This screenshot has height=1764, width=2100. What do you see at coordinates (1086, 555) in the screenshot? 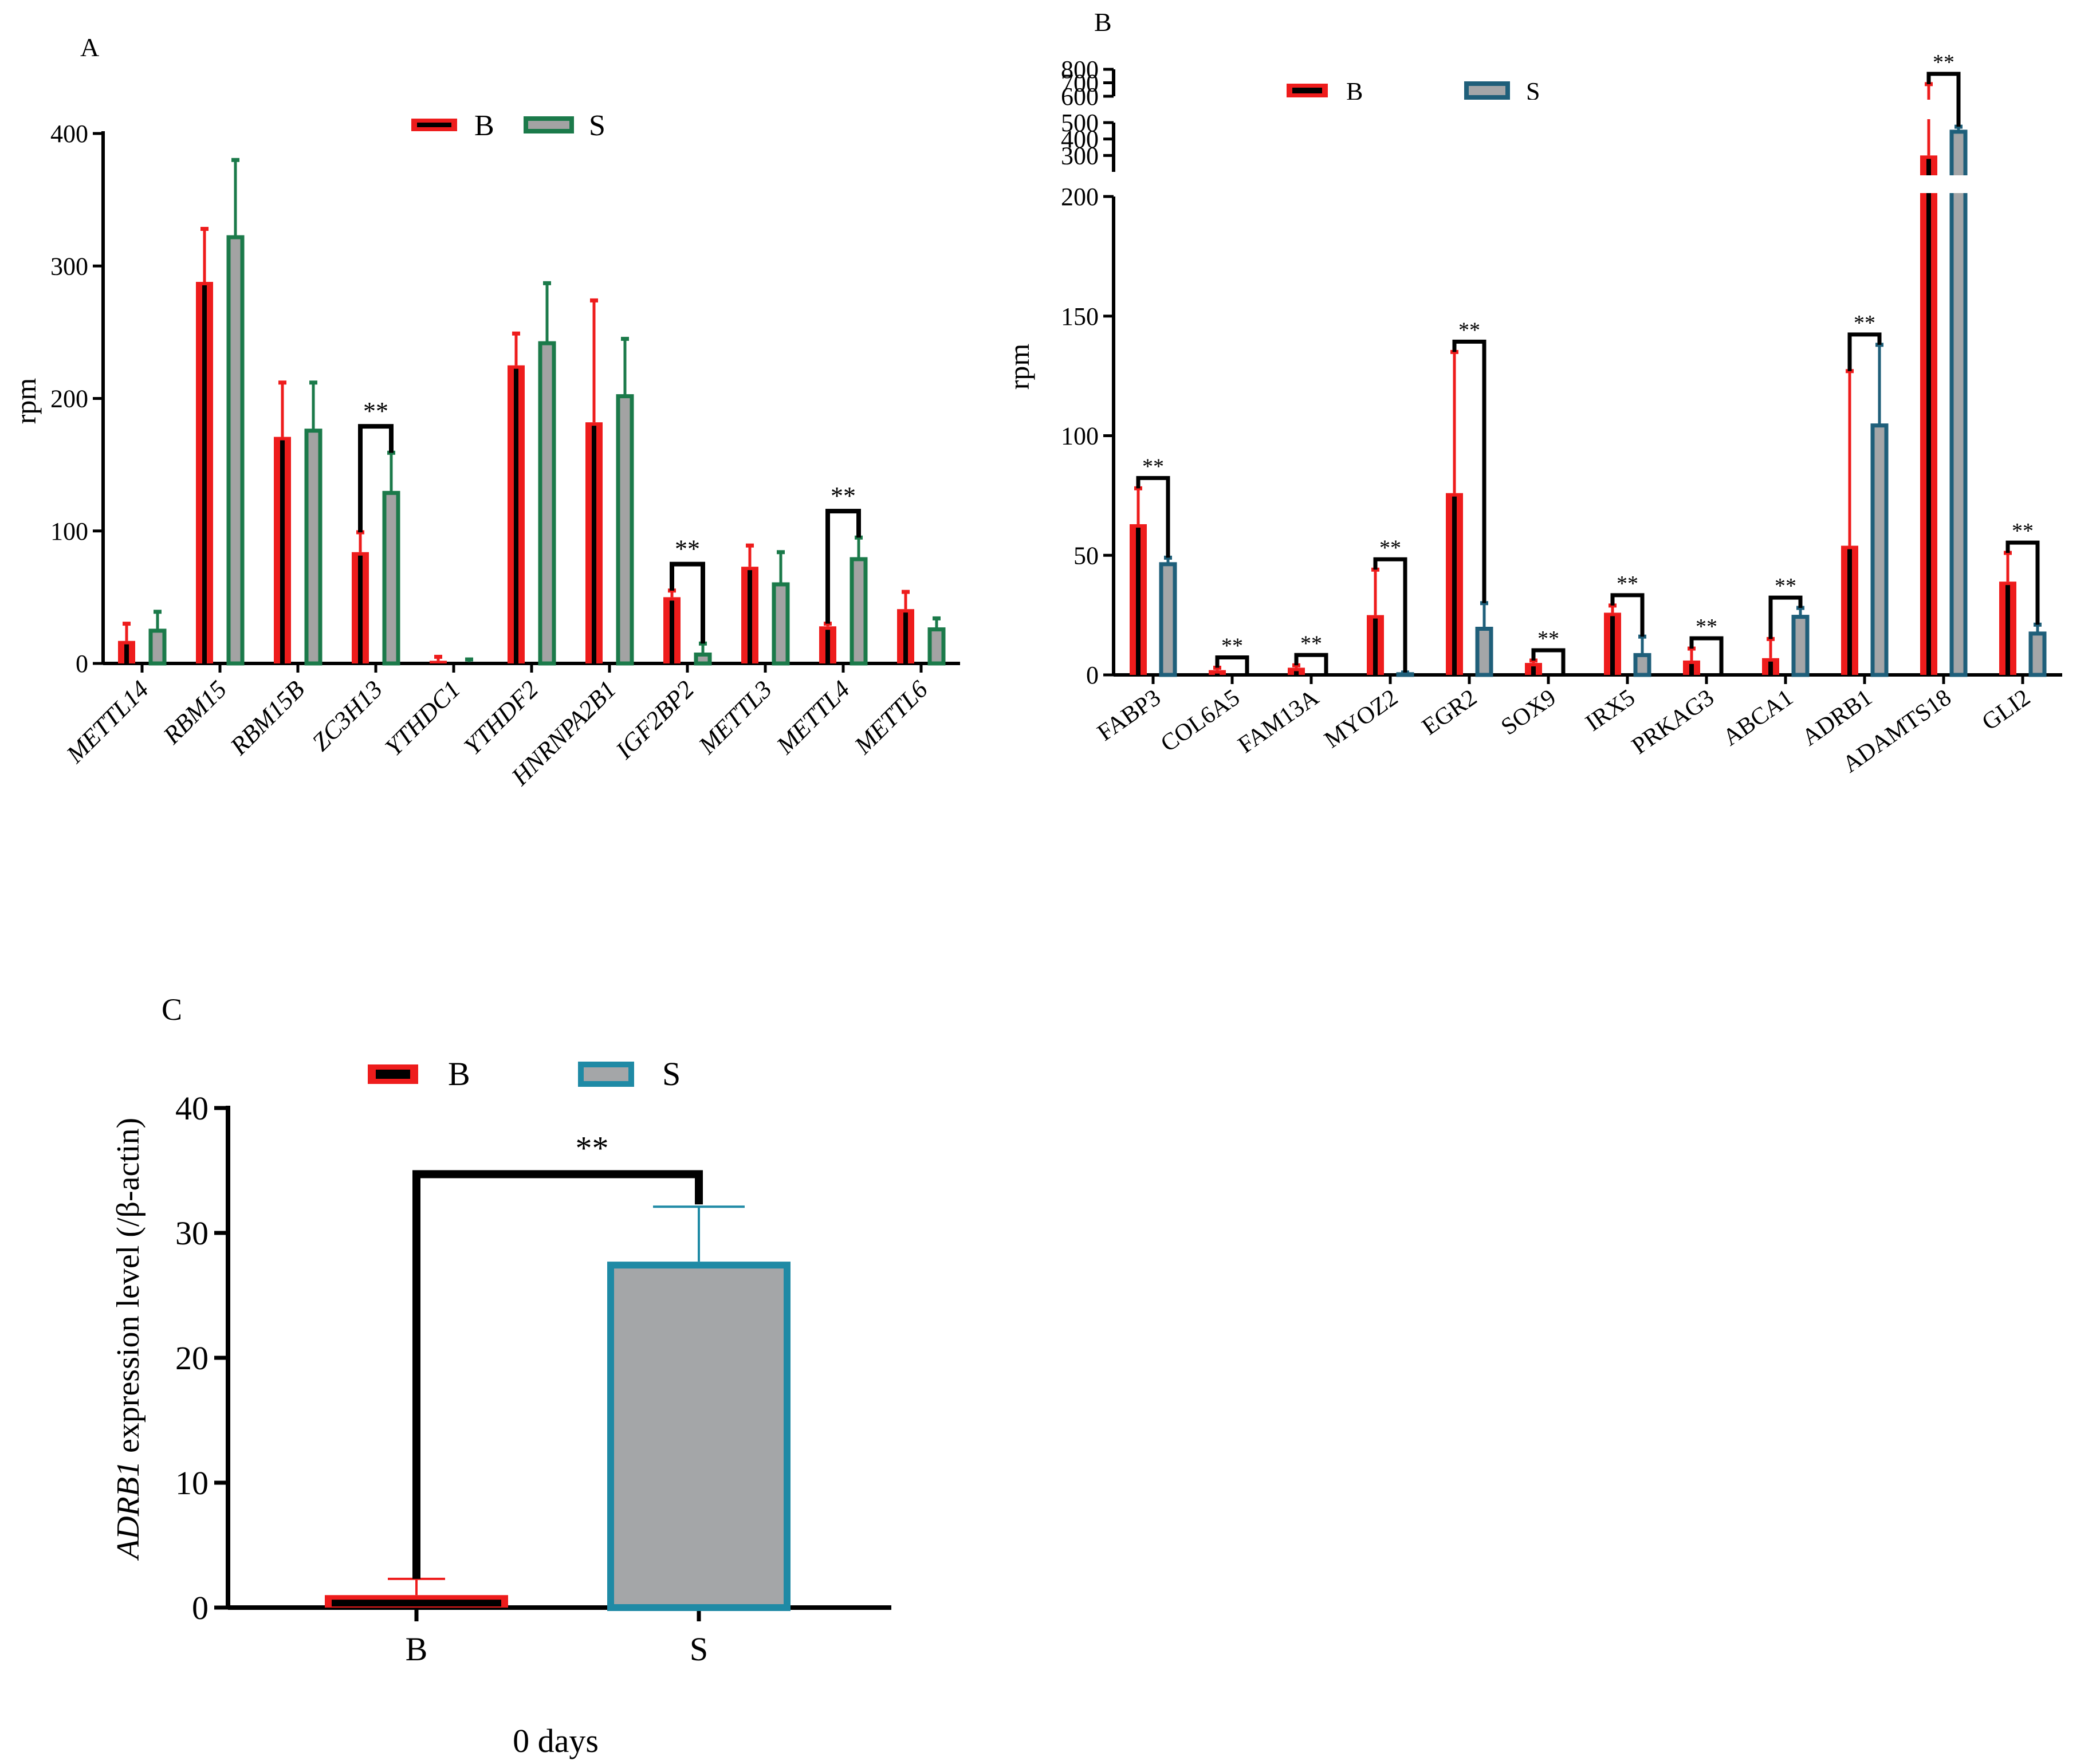
I see `panel-b-y-tick-label: 50` at bounding box center [1086, 555].